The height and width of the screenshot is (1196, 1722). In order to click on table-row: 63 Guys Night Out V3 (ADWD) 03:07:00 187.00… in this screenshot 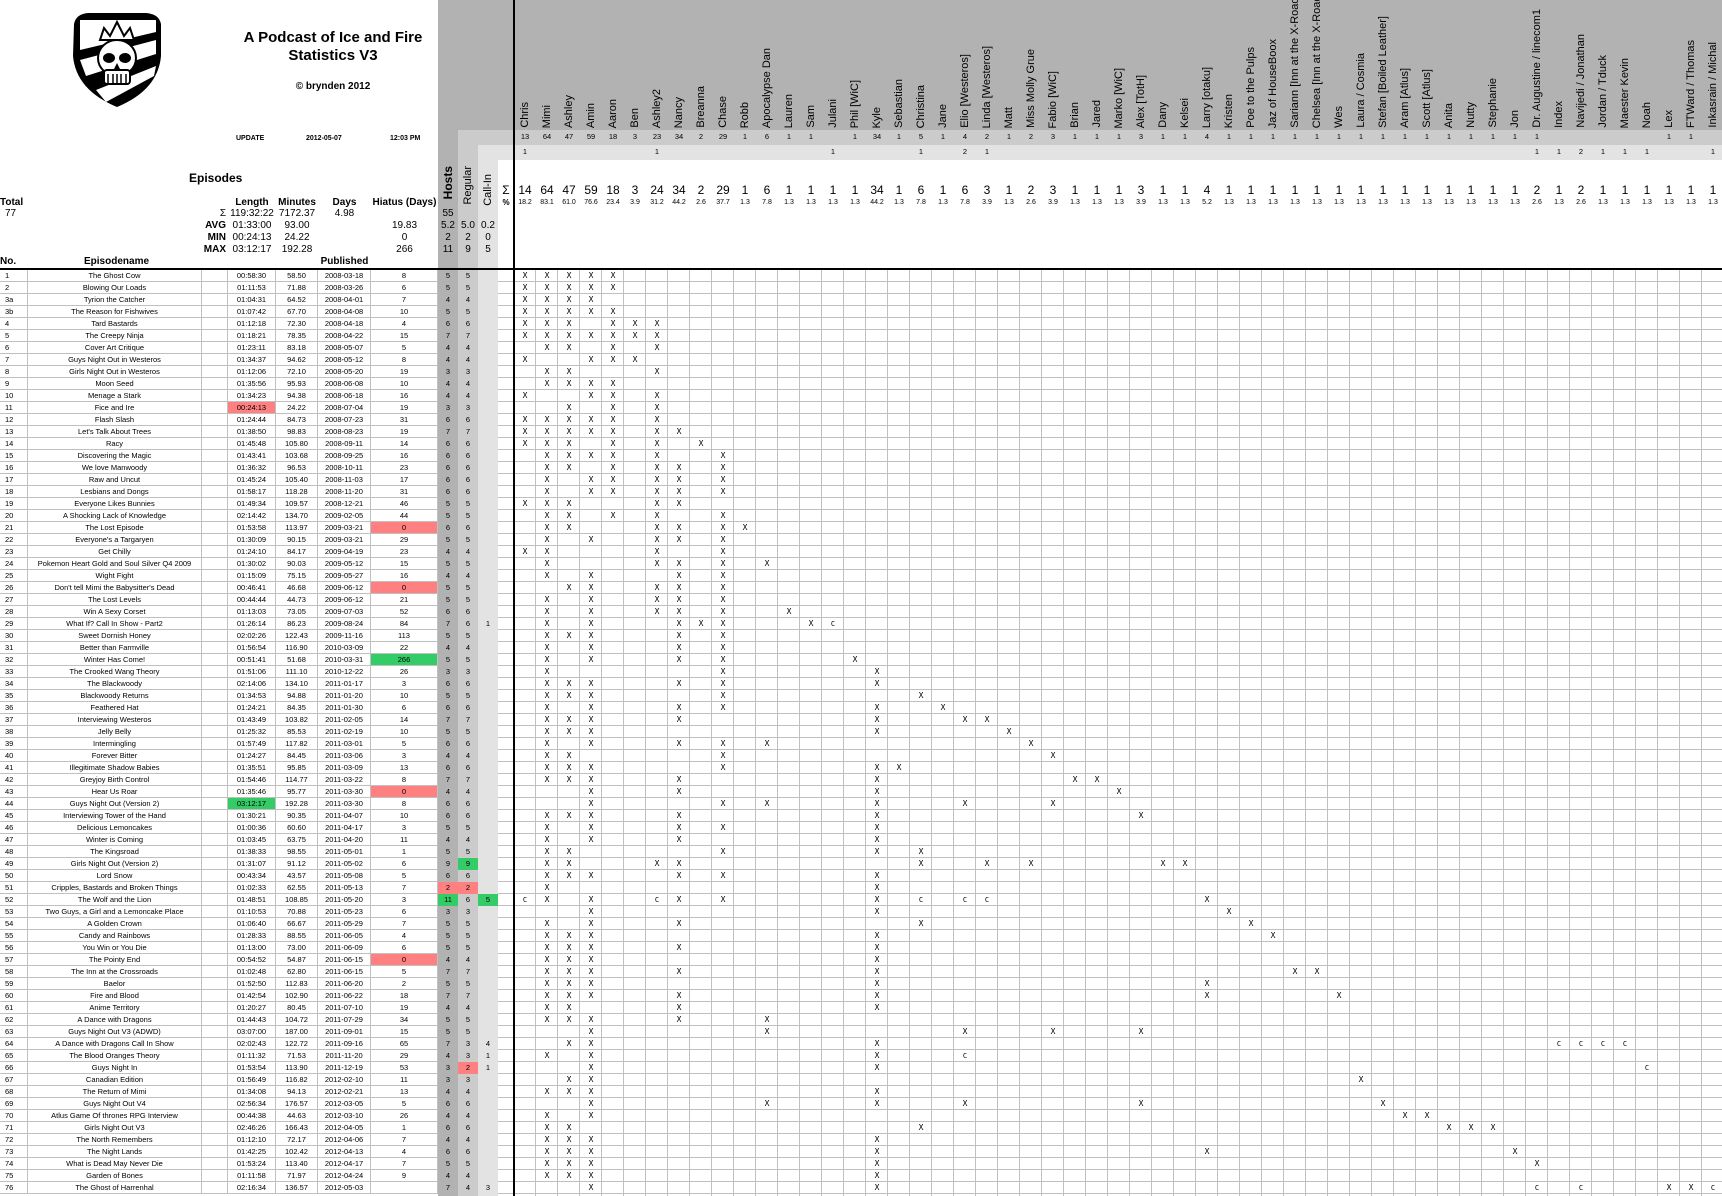, I will do `click(257, 1032)`.